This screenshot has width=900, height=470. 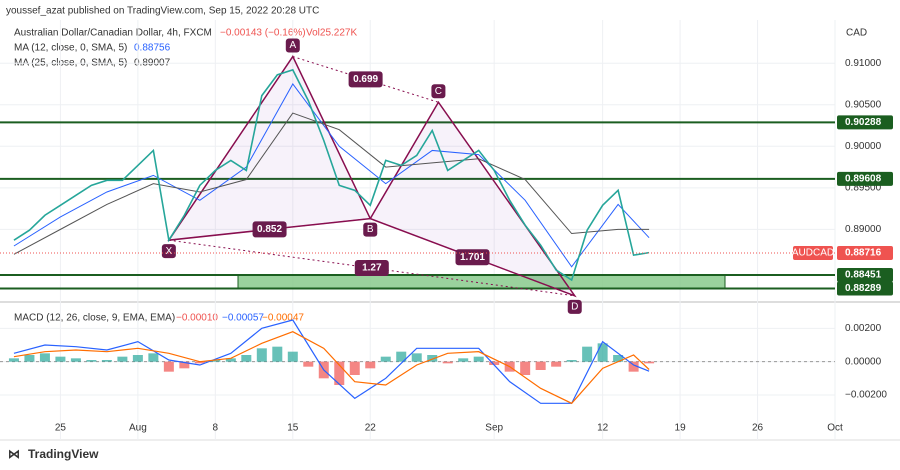 I want to click on ma1-label: MA (12, close, 0, SMA, 5), so click(x=70, y=48).